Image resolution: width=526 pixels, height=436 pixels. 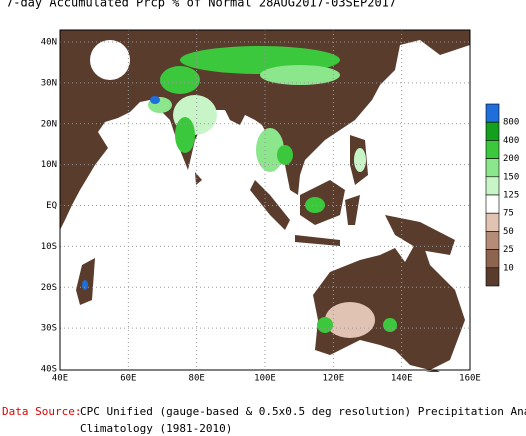 I want to click on source-label: Data Source:, so click(x=41, y=411).